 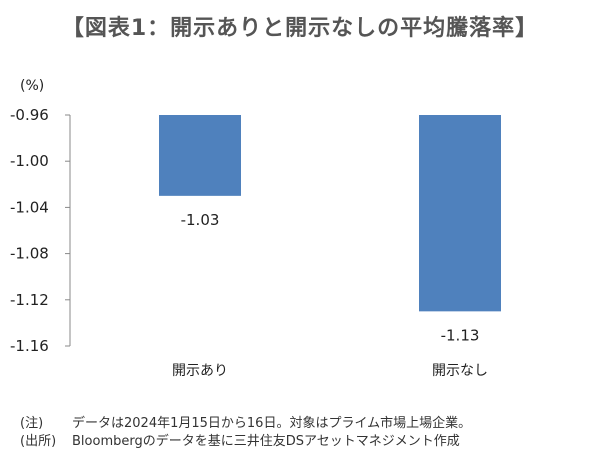 What do you see at coordinates (29, 346) in the screenshot?
I see `y-tick-label: -1.16` at bounding box center [29, 346].